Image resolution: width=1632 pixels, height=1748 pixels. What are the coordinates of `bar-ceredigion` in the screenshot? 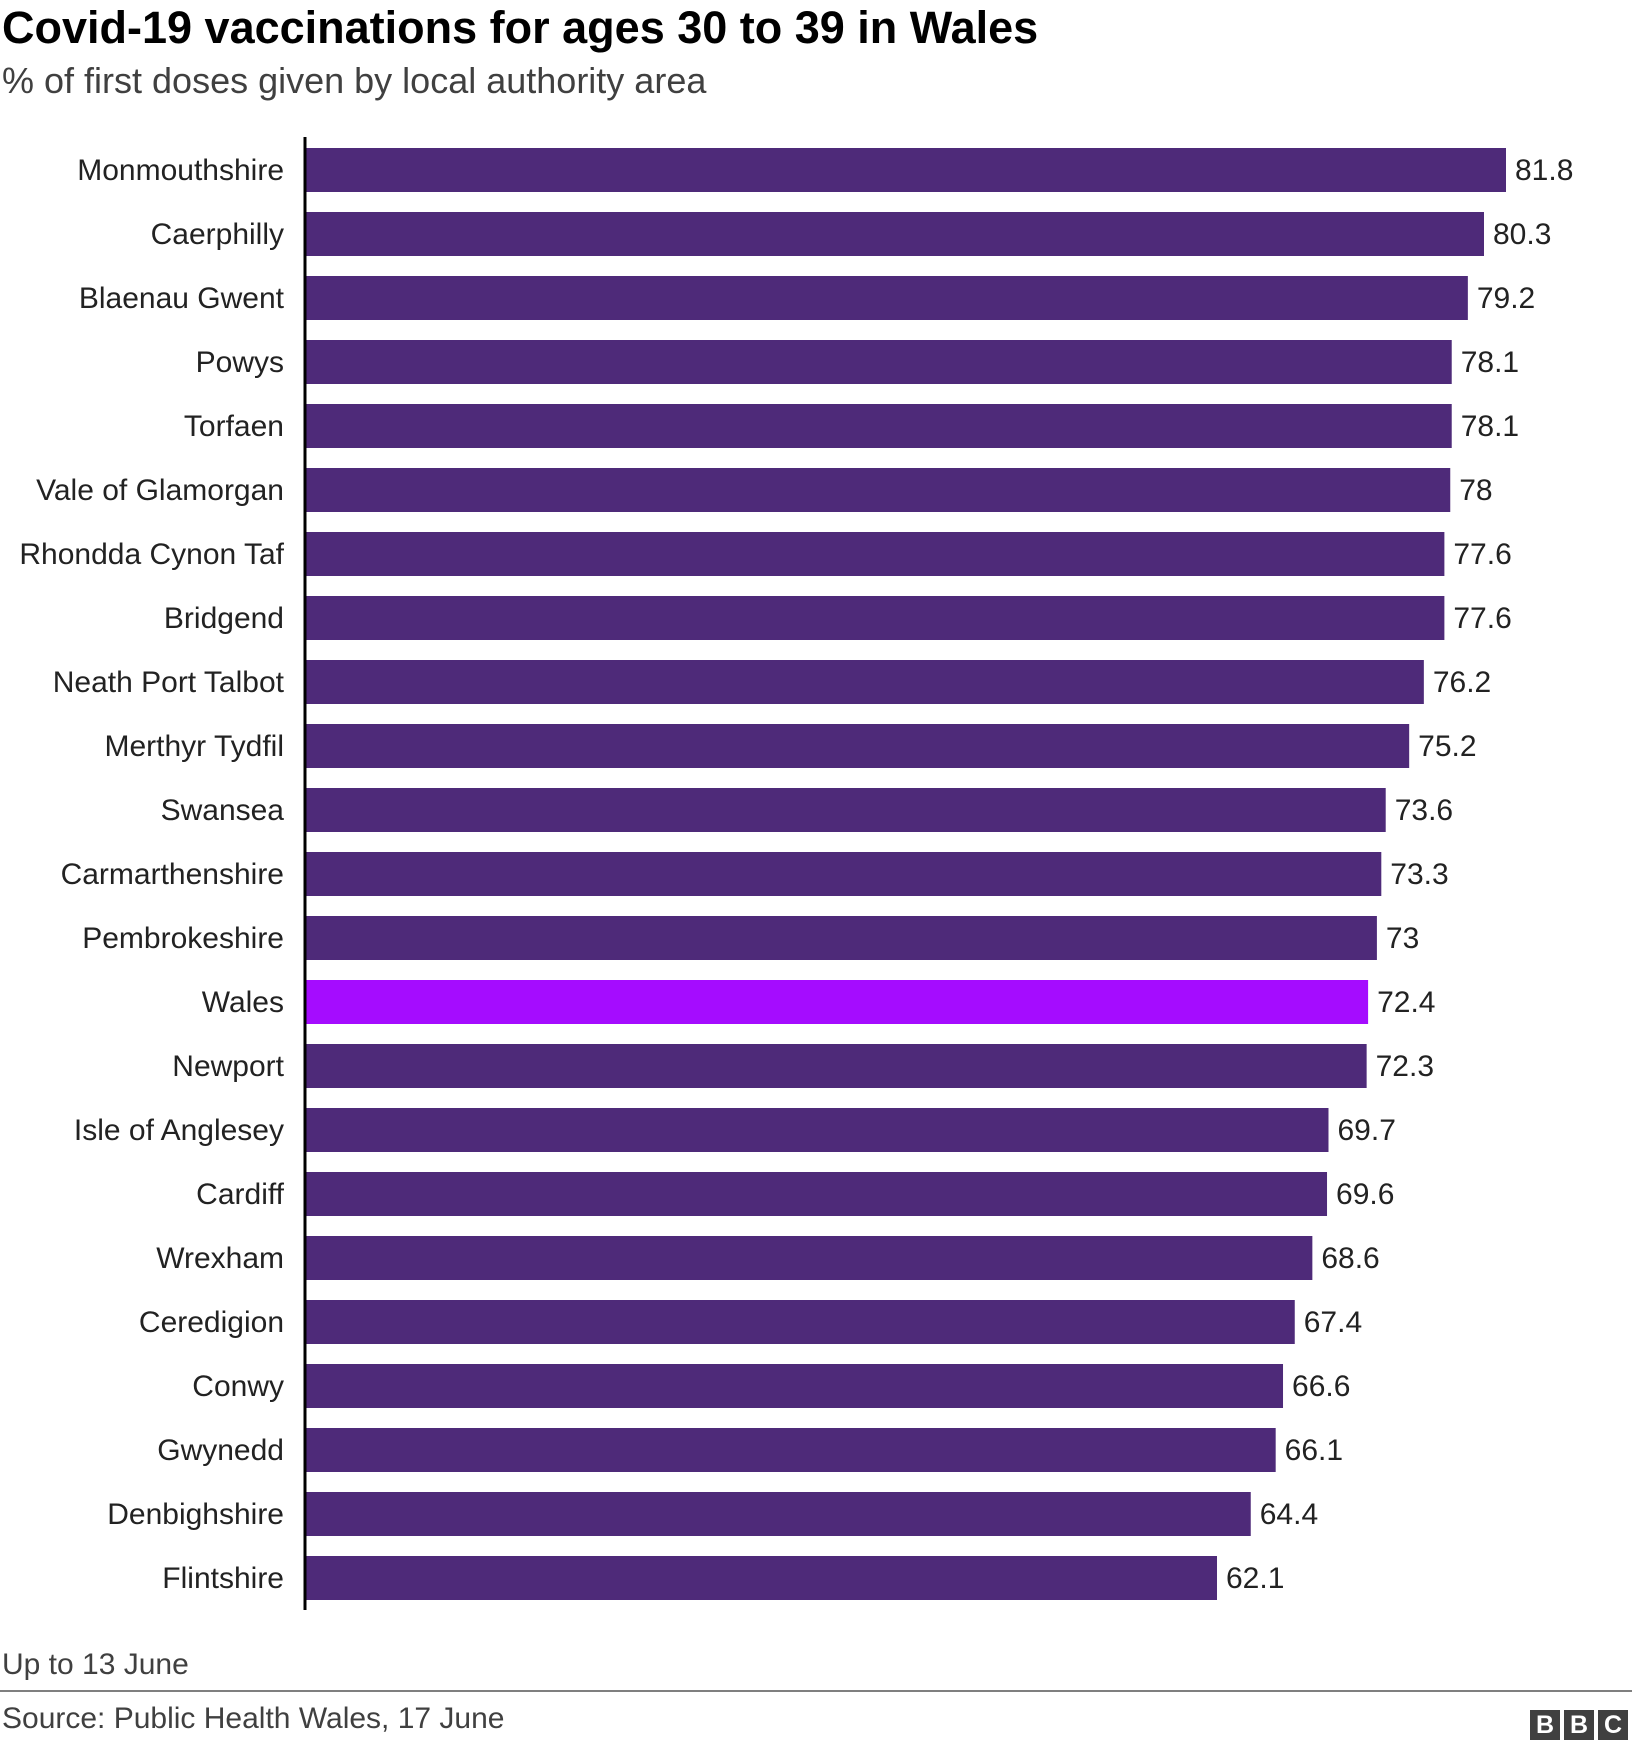 It's located at (800, 1322).